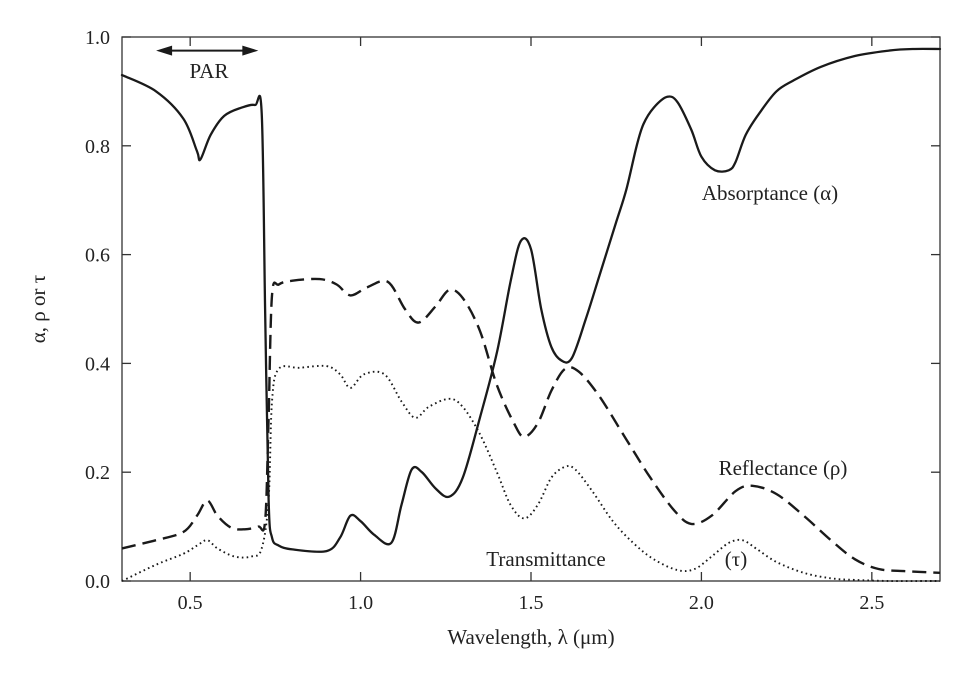 This screenshot has height=691, width=958. I want to click on x-tick-label: 0.5, so click(190, 603).